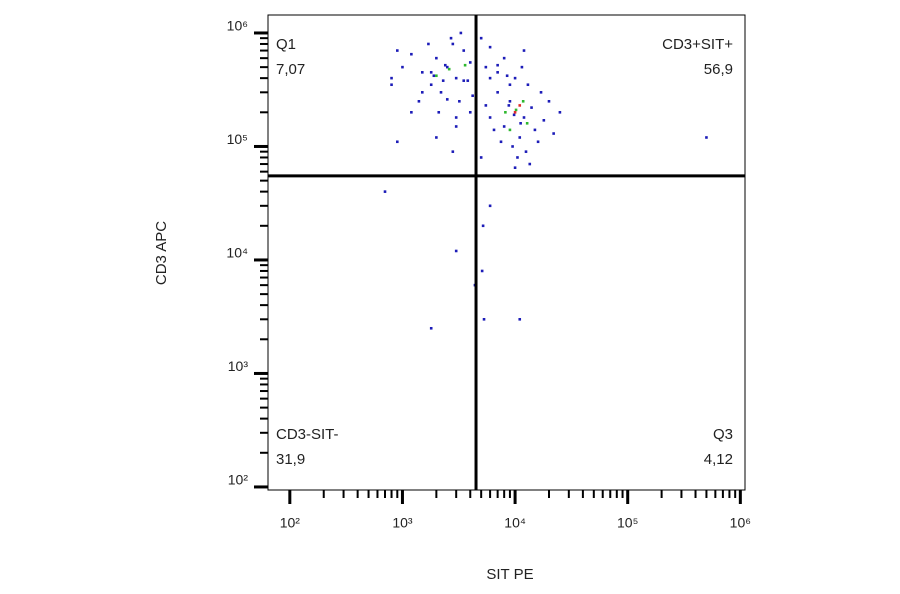 The width and height of the screenshot is (900, 594). Describe the element at coordinates (402, 523) in the screenshot. I see `x-tick-label: 10³` at that location.